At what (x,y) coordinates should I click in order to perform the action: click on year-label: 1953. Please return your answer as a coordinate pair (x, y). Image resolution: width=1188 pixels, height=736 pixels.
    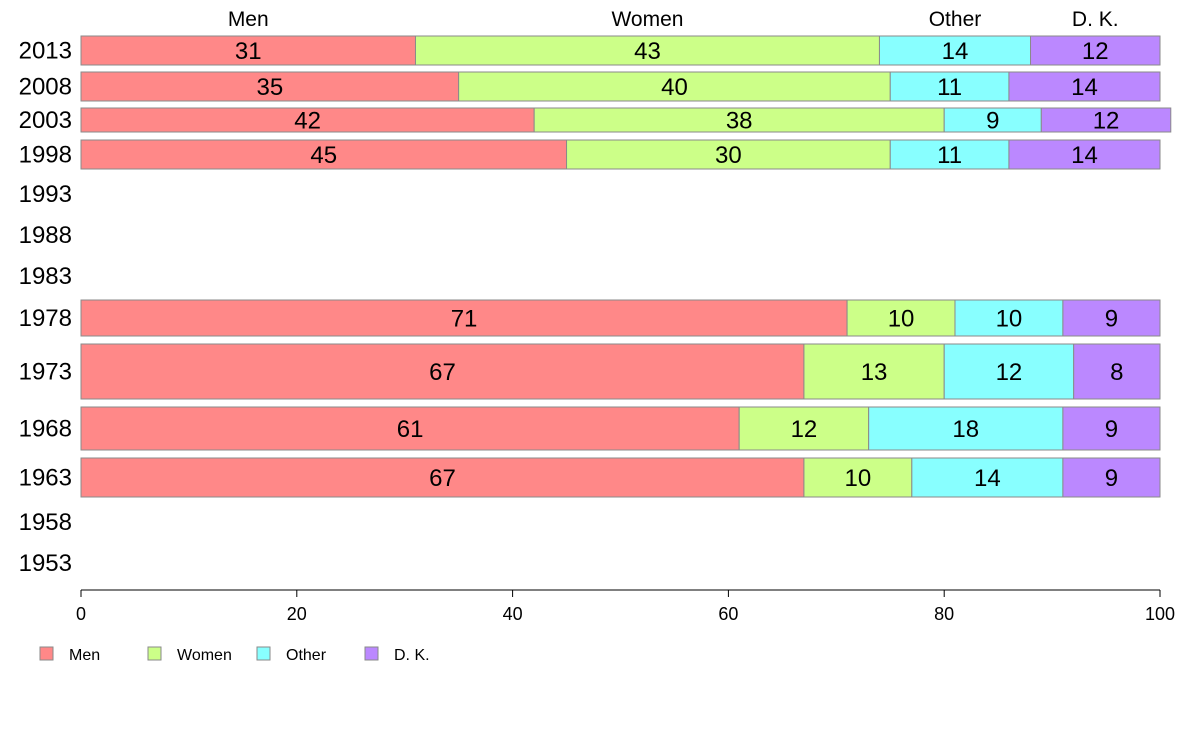
    Looking at the image, I should click on (45, 563).